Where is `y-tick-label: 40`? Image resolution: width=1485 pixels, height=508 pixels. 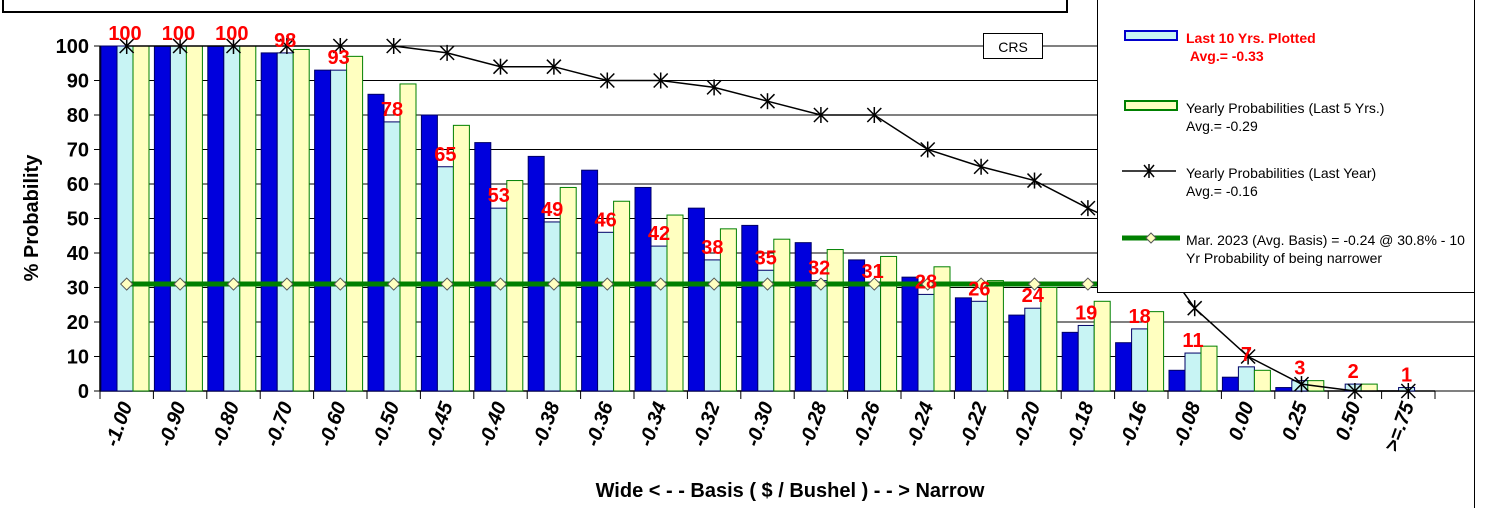
y-tick-label: 40 is located at coordinates (78, 254).